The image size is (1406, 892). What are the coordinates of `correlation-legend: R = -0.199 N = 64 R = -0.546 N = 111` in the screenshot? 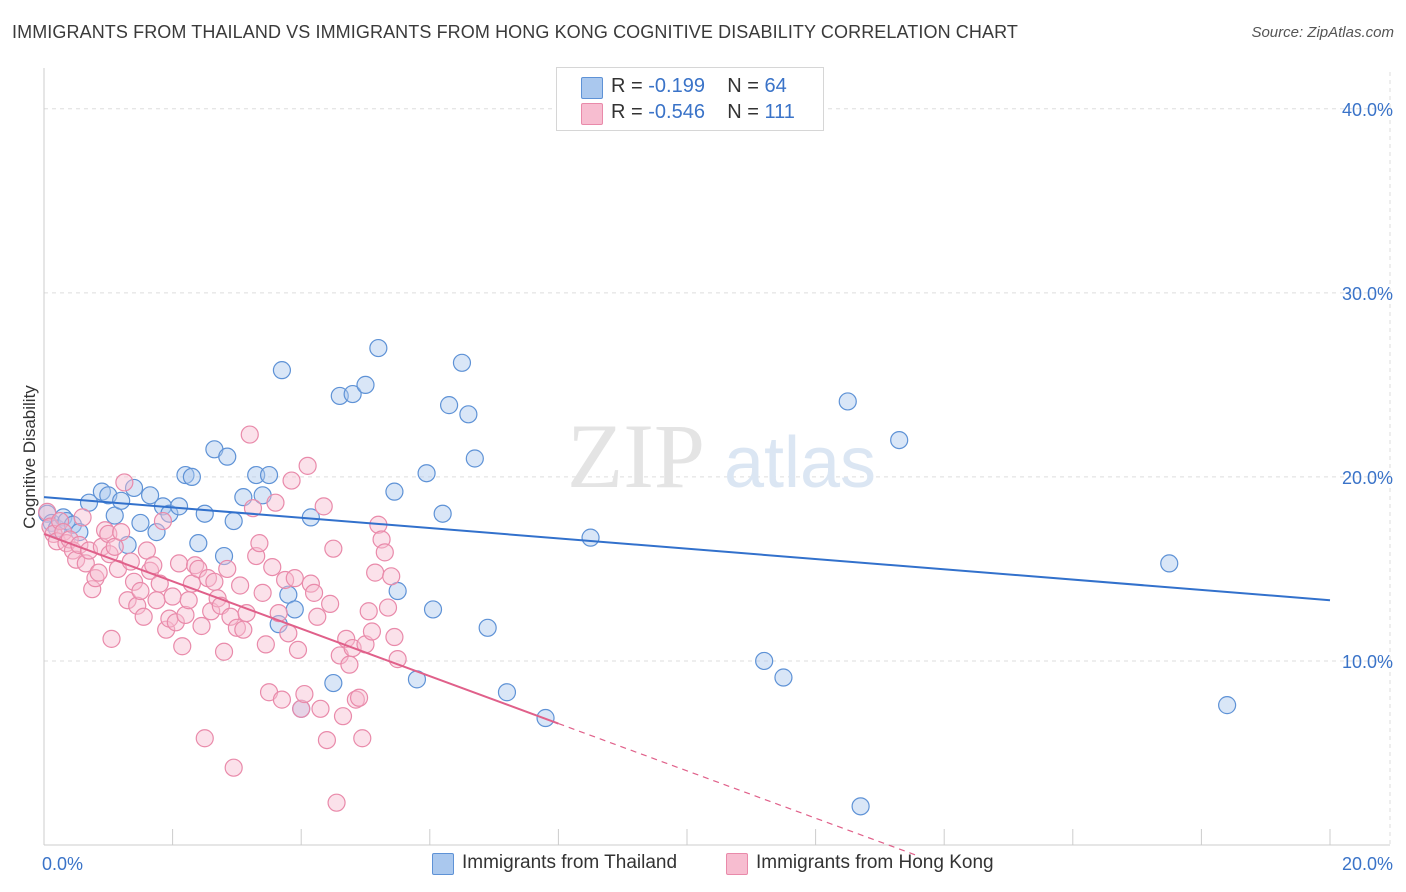 It's located at (690, 99).